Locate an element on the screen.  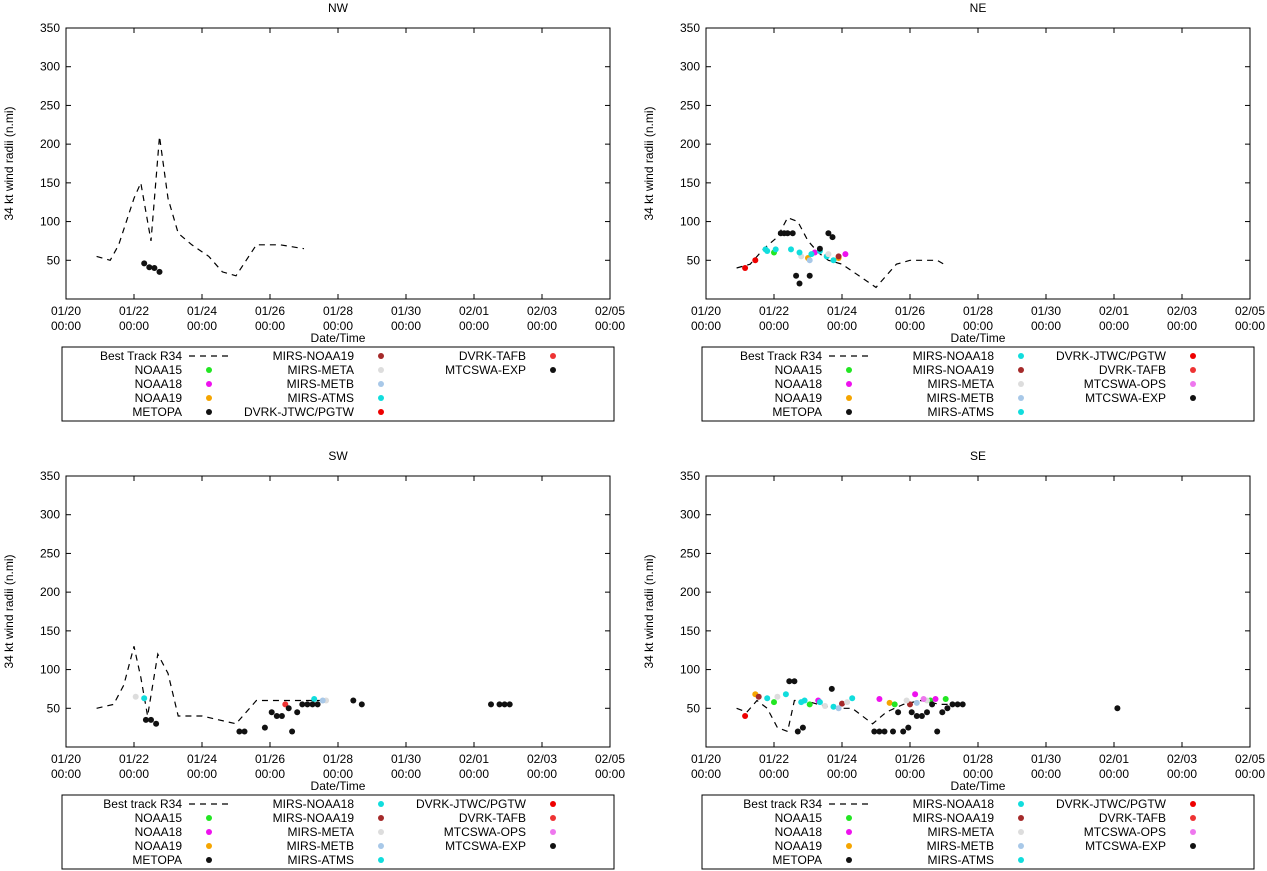
y-tick-label: 300 is located at coordinates (690, 67).